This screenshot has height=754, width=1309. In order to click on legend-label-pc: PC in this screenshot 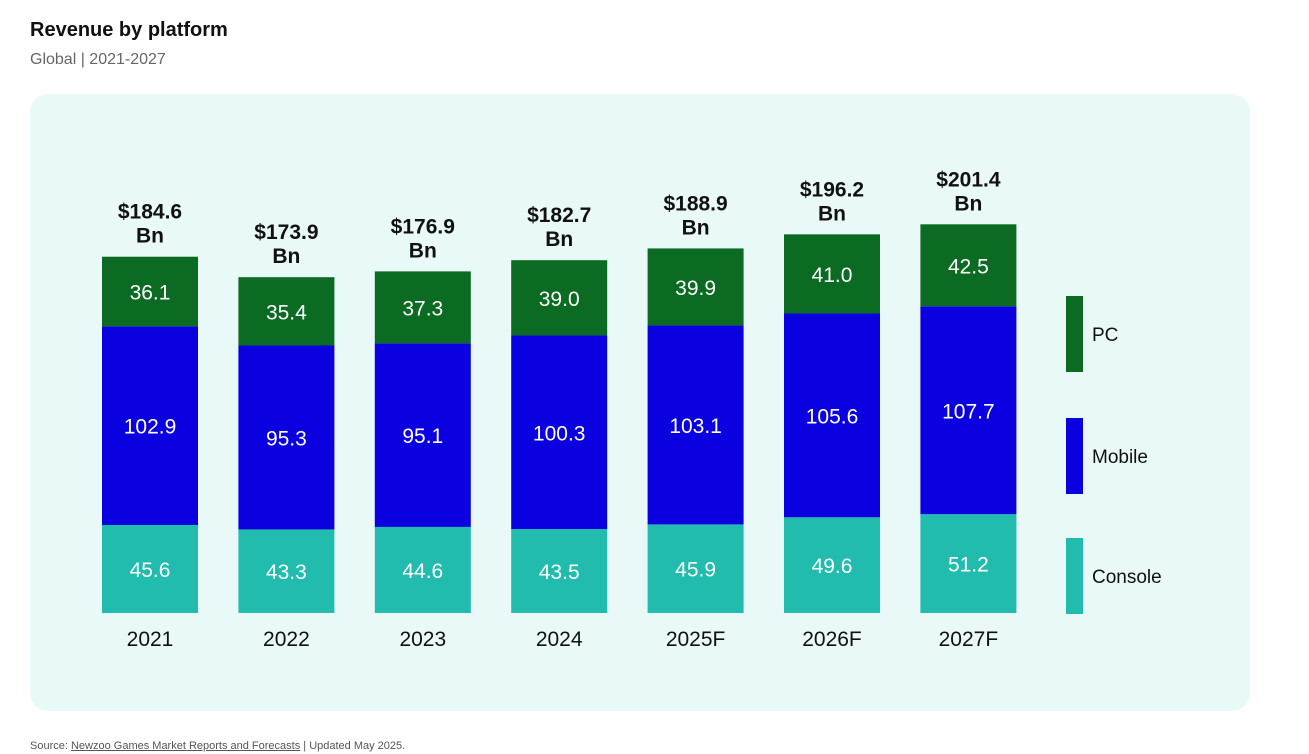, I will do `click(1105, 335)`.